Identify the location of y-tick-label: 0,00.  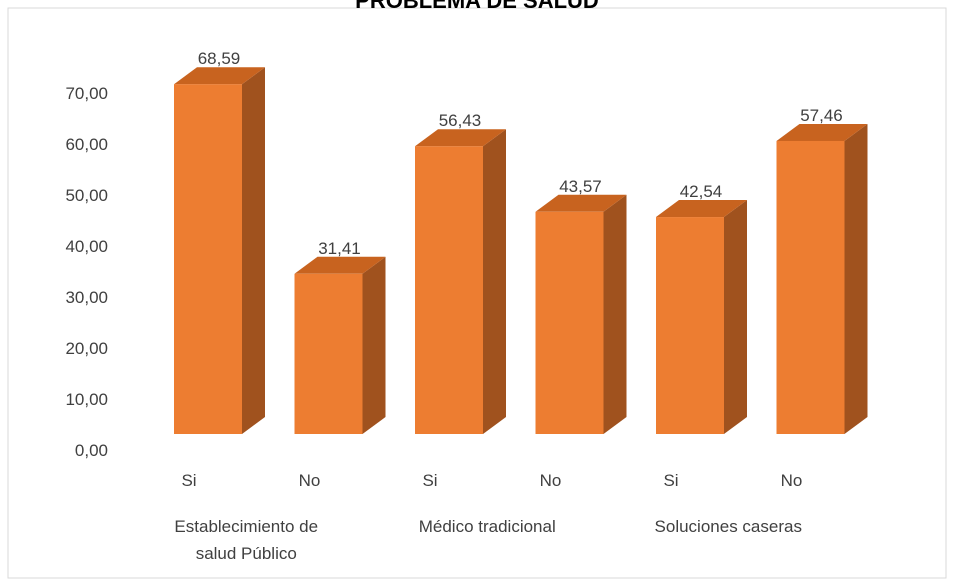
(91, 450).